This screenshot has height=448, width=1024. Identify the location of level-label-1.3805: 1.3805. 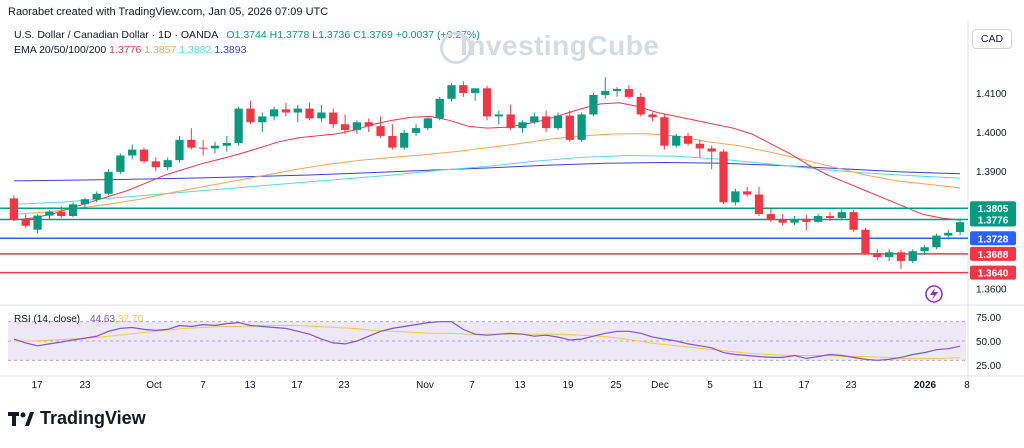
(993, 209).